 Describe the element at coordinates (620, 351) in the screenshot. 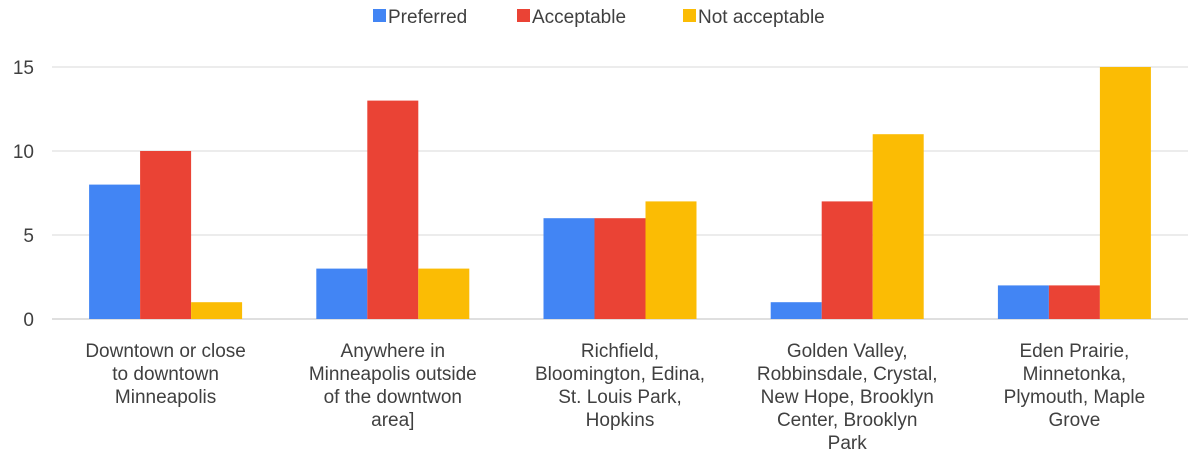

I see `x-category-label-line: Richfield,` at that location.